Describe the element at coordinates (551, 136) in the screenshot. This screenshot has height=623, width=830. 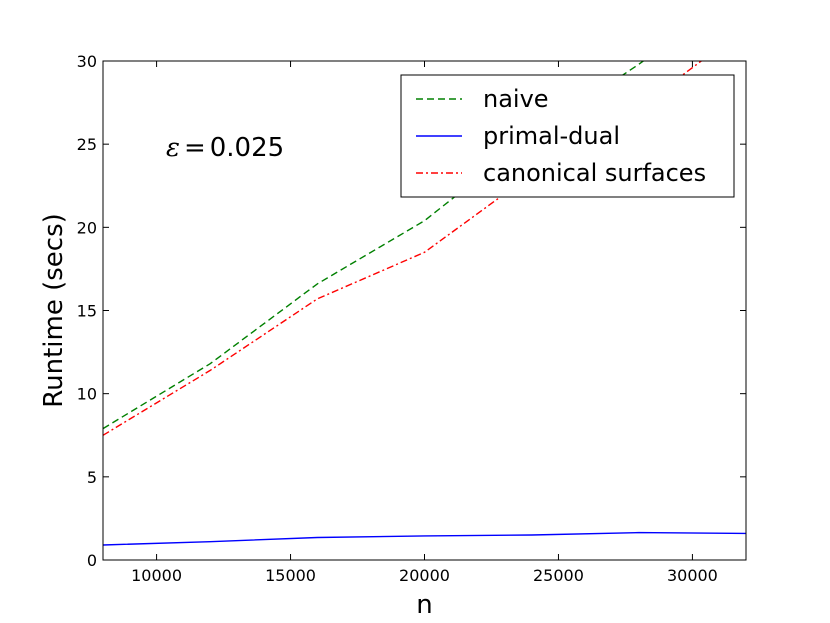
I see `legend-label-primal-dual: primal-dual` at that location.